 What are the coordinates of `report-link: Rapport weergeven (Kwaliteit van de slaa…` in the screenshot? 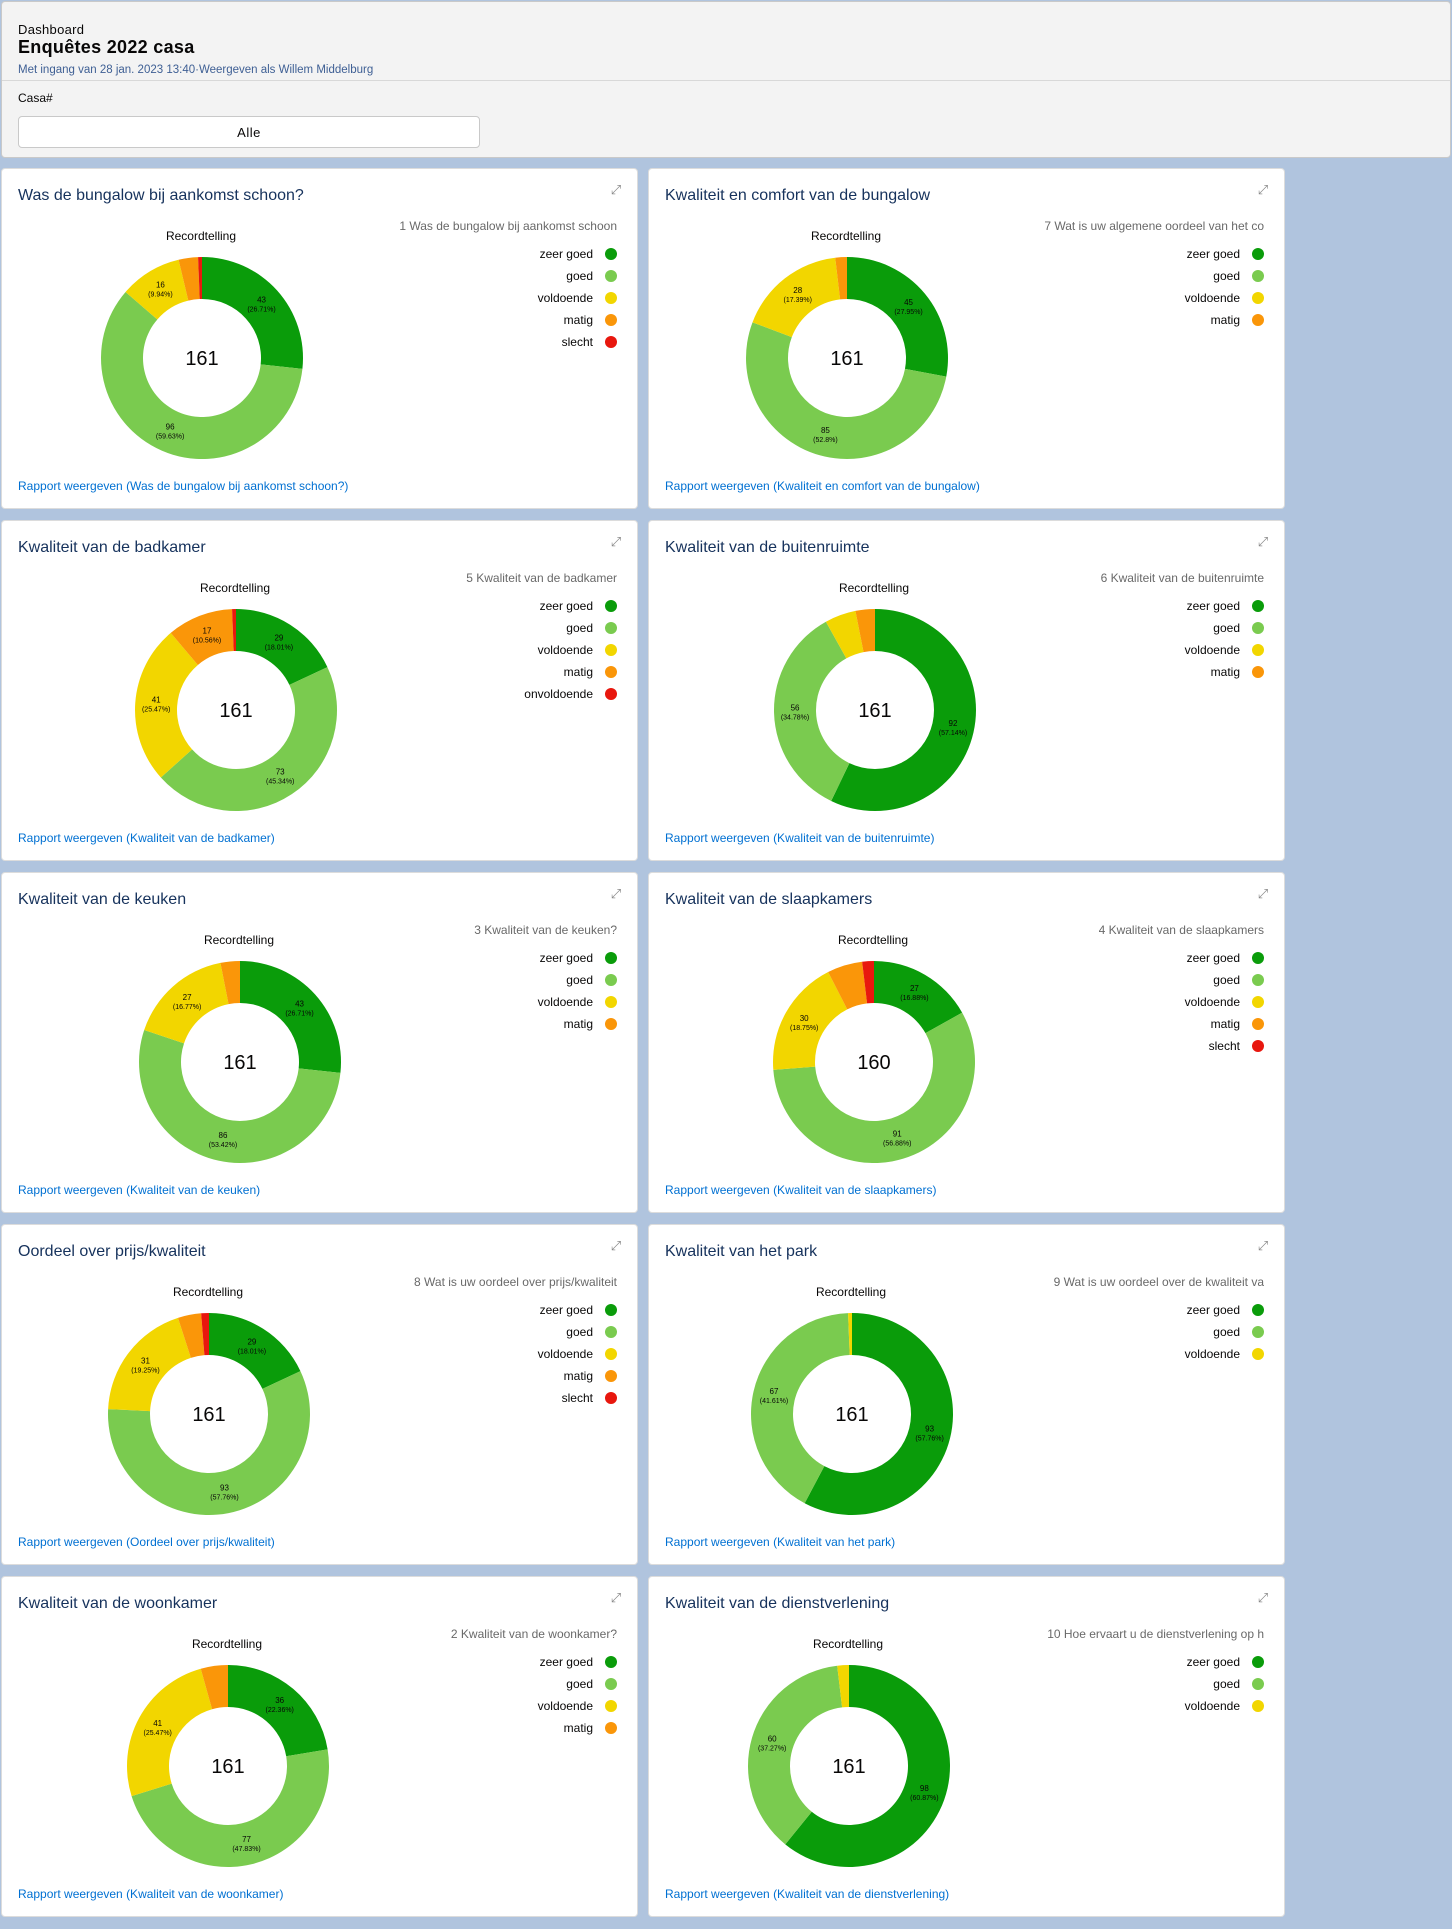 It's located at (801, 1190).